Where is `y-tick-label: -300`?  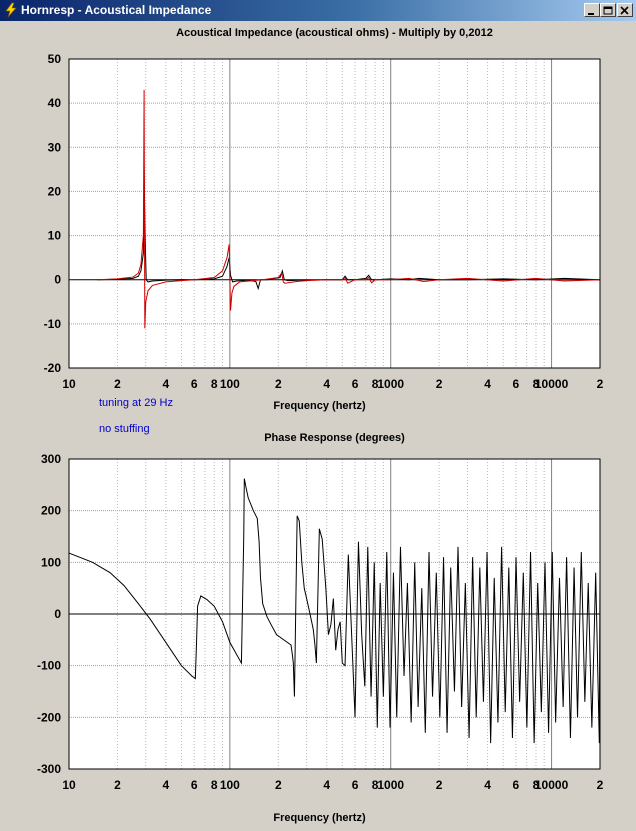 y-tick-label: -300 is located at coordinates (49, 769).